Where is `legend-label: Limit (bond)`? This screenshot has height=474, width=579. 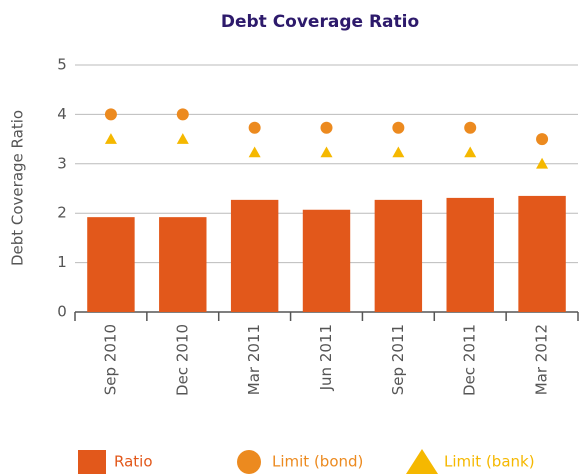
legend-label: Limit (bond) is located at coordinates (317, 462).